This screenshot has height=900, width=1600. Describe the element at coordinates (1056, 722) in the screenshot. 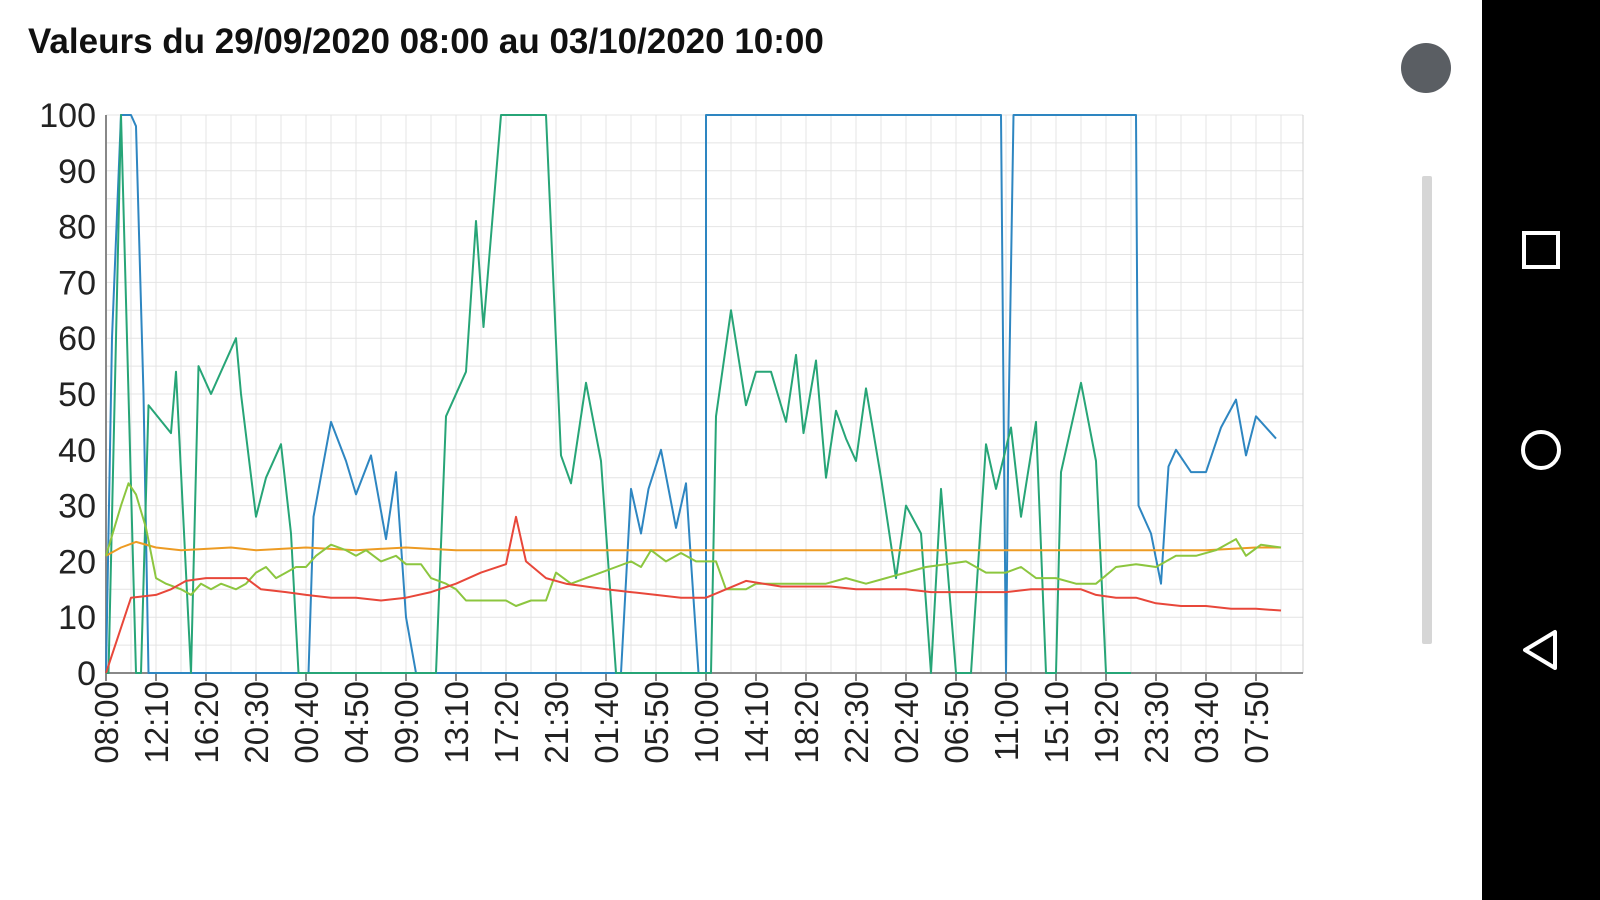

I see `x-tick-label: 15:10` at that location.